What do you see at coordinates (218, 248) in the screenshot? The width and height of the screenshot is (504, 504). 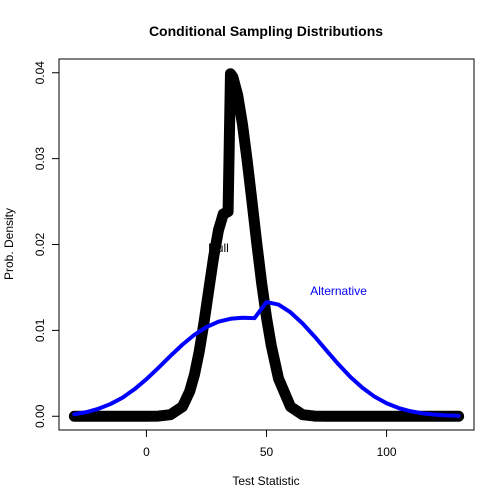 I see `annotation-null: Null` at bounding box center [218, 248].